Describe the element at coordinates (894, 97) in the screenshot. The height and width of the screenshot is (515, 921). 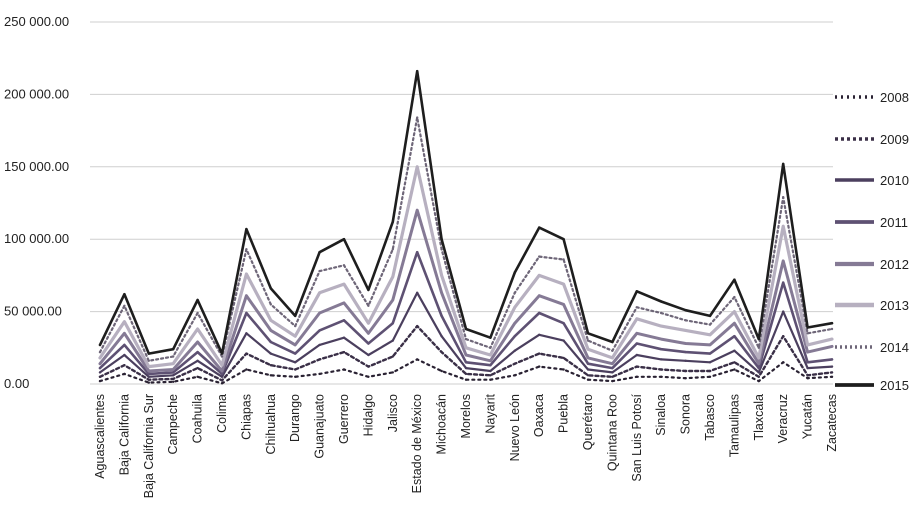
I see `legend-label: 2008` at that location.